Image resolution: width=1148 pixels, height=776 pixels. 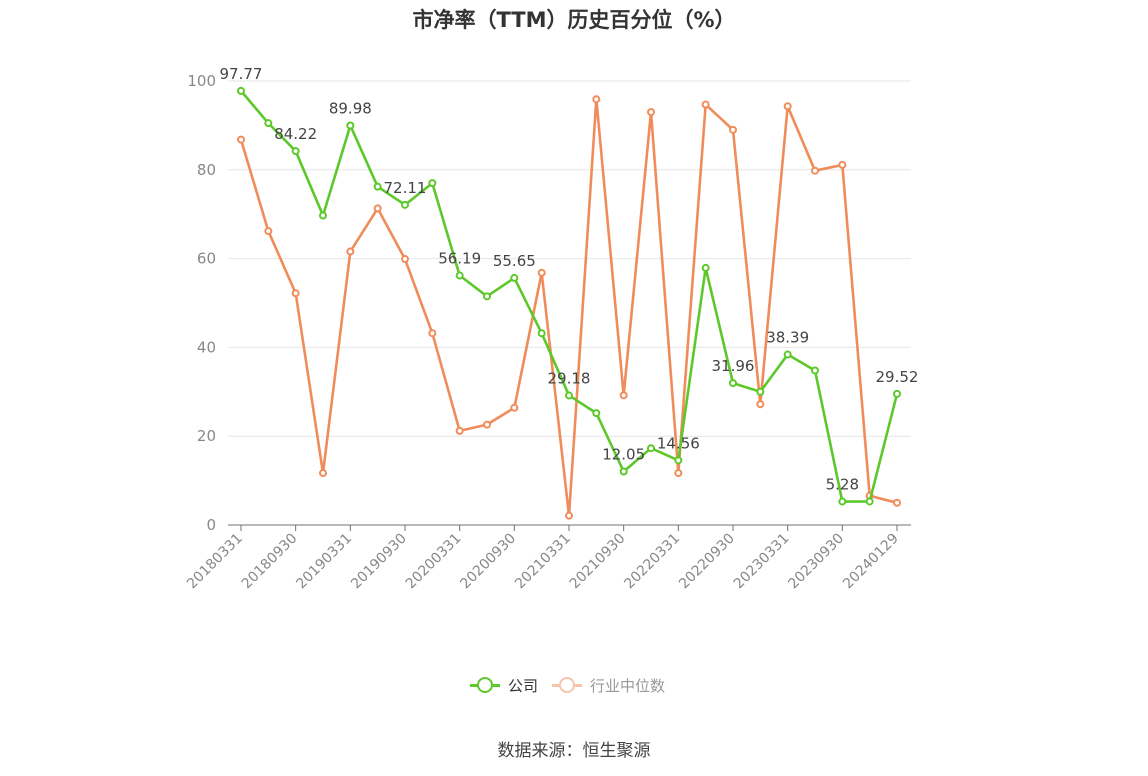 What do you see at coordinates (733, 366) in the screenshot?
I see `data-label-company: 31.96` at bounding box center [733, 366].